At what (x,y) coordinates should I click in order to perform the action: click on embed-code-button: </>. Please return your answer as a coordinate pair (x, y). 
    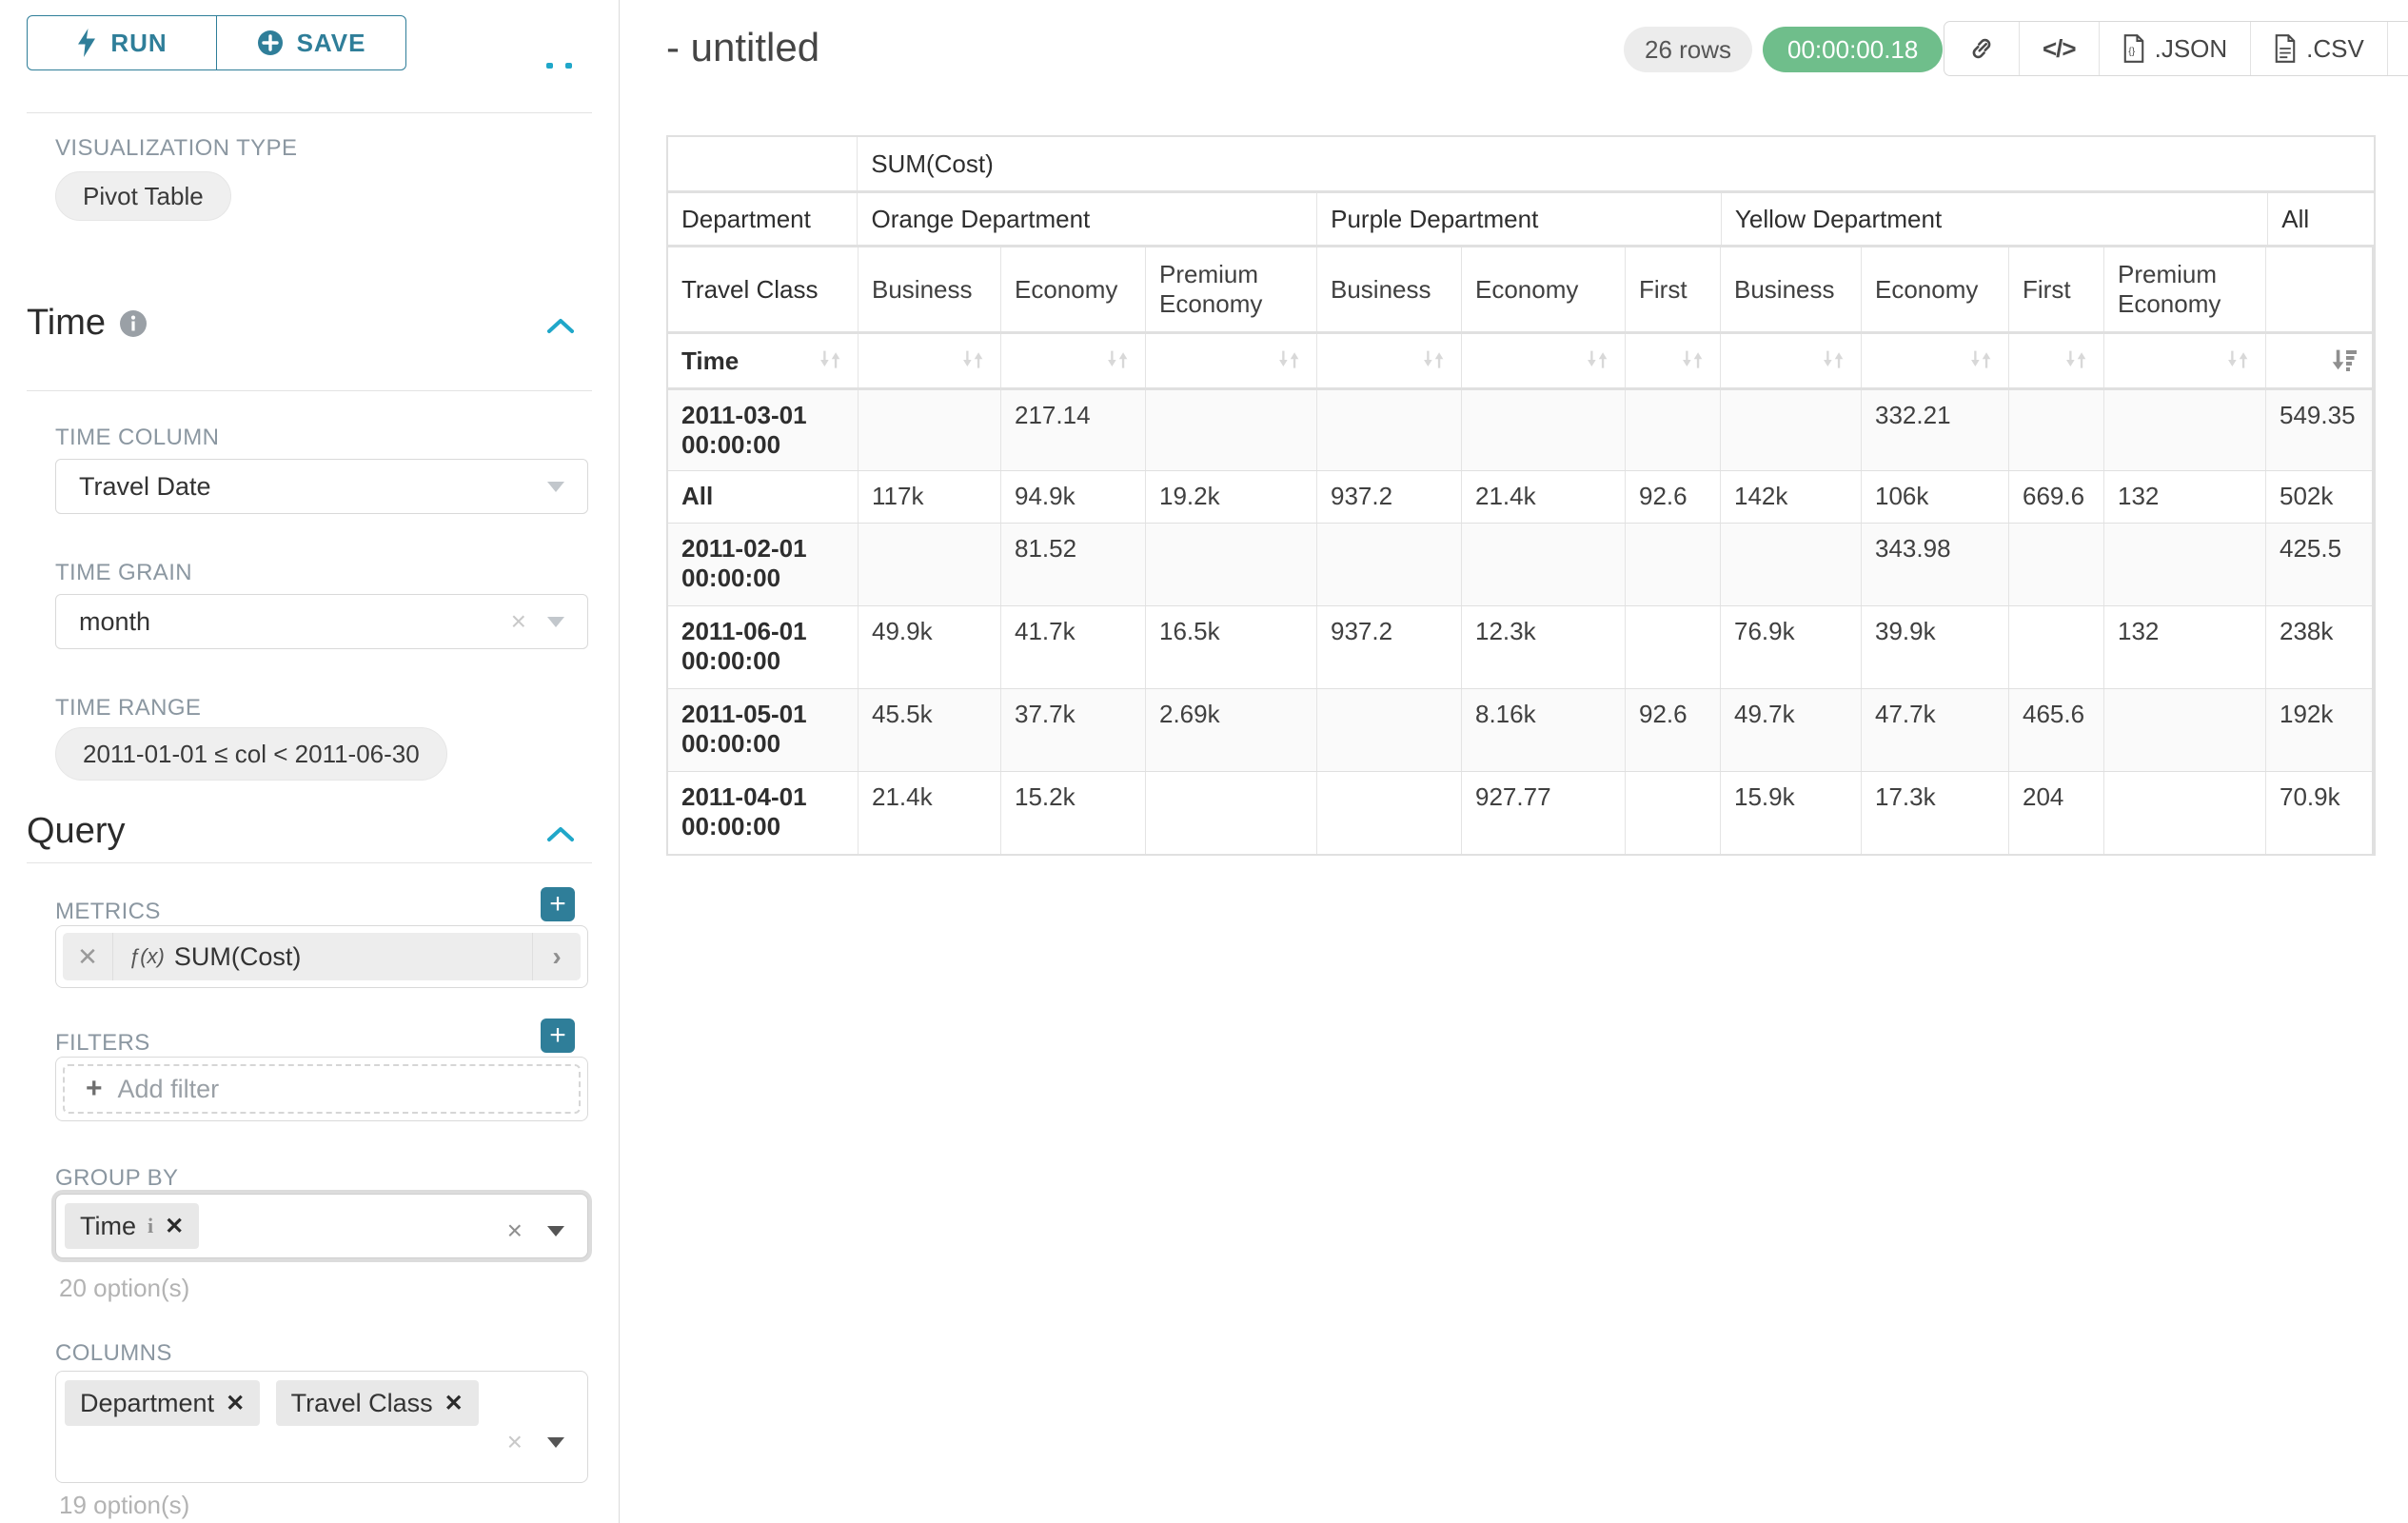
    Looking at the image, I should click on (2060, 49).